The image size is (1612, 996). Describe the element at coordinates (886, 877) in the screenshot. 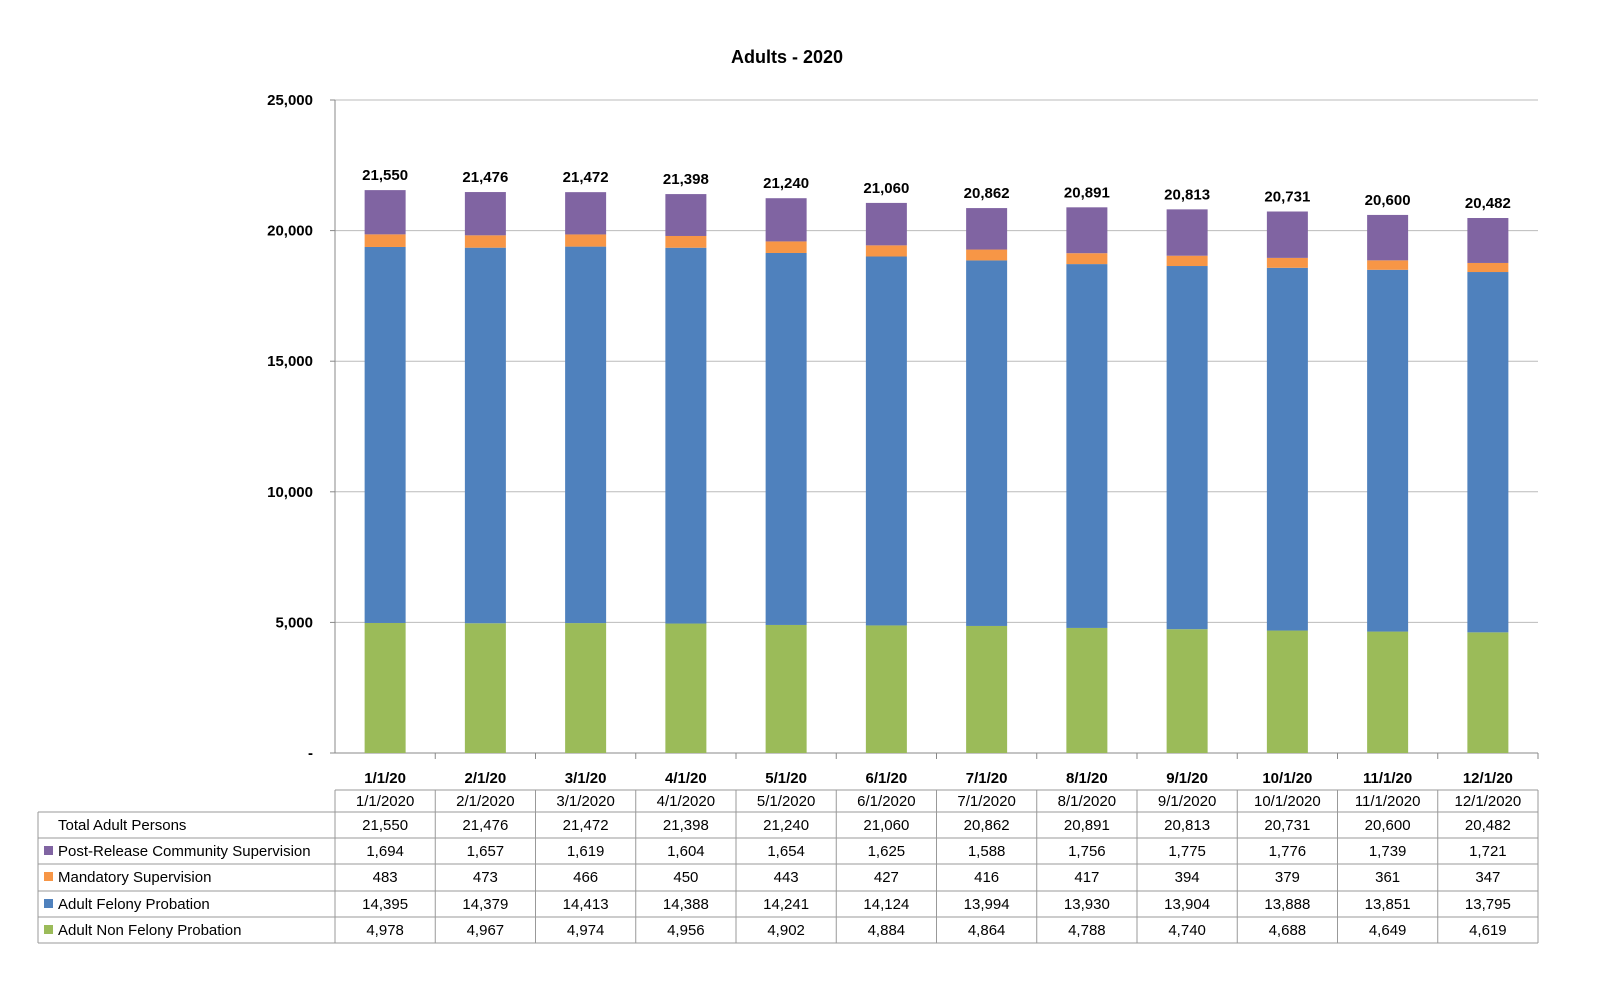

I see `table-cell: 427` at that location.